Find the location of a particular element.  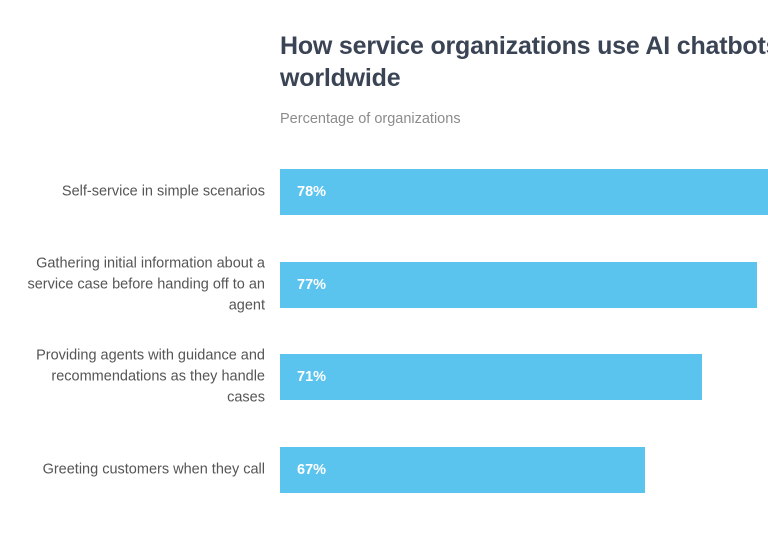

bar-fill: 71% is located at coordinates (491, 377).